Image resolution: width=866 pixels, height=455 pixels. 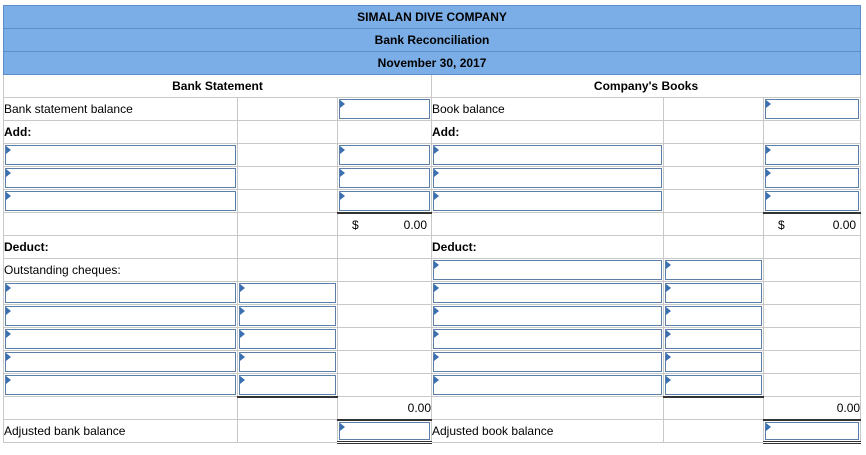 I want to click on books-subtotal-value: 0.00, so click(x=844, y=224).